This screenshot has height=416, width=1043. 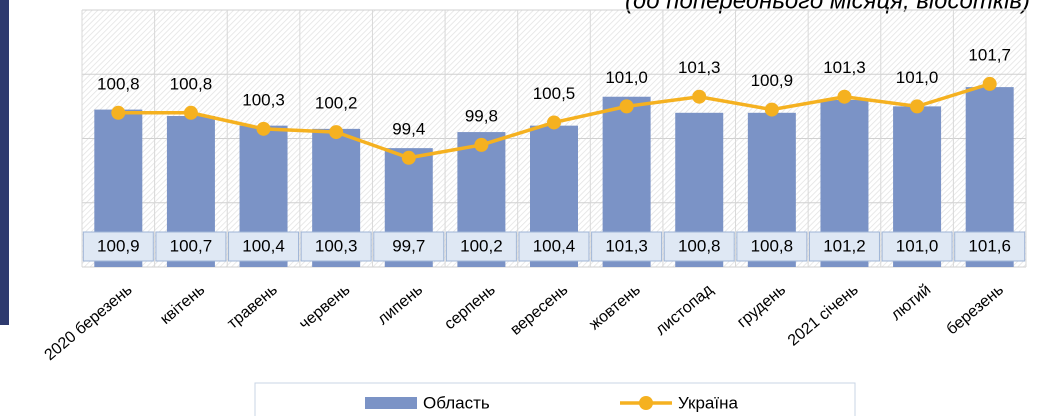 What do you see at coordinates (469, 307) in the screenshot?
I see `x-tick-label: серпень` at bounding box center [469, 307].